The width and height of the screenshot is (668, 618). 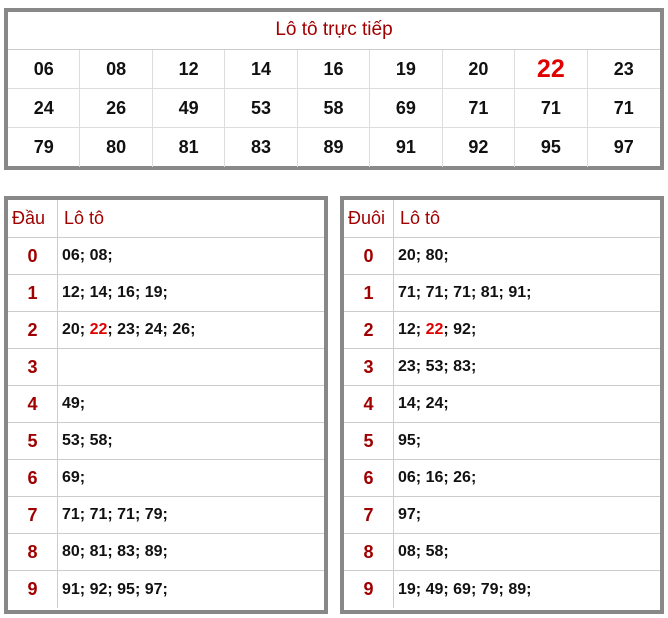 I want to click on duoi-header-lo: Lô tô, so click(x=420, y=218).